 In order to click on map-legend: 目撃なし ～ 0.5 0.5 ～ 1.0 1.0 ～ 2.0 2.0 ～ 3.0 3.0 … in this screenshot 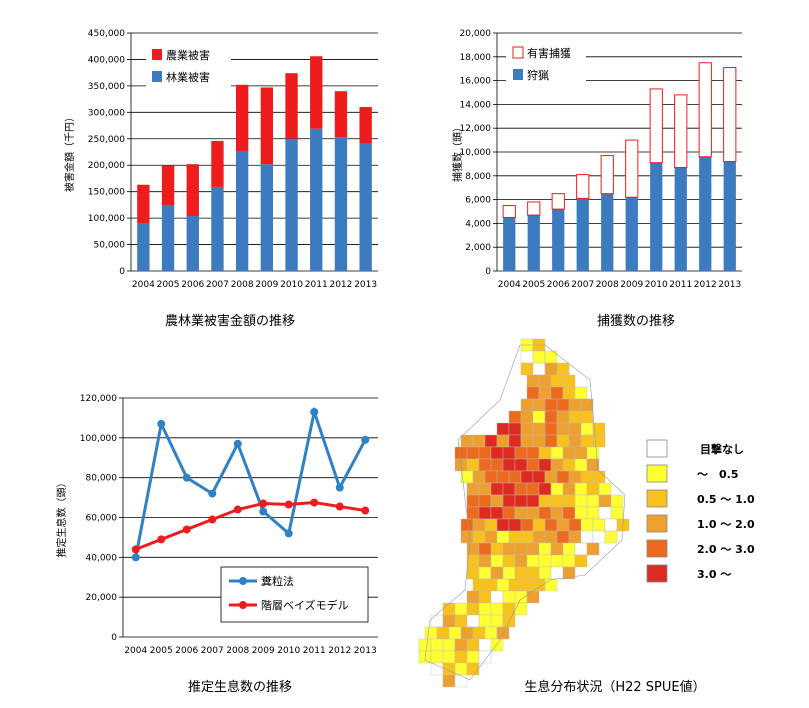, I will do `click(700, 511)`.